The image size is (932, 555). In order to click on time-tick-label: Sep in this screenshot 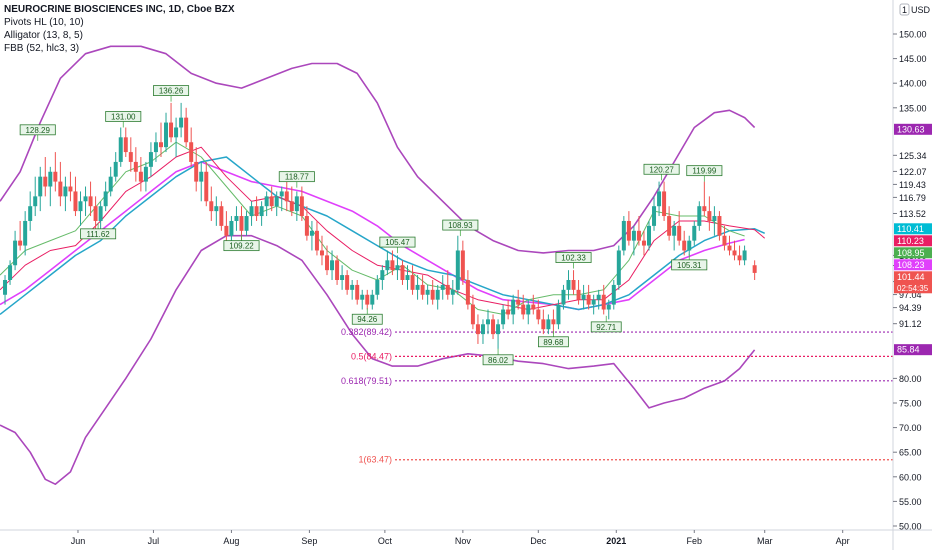, I will do `click(309, 541)`.